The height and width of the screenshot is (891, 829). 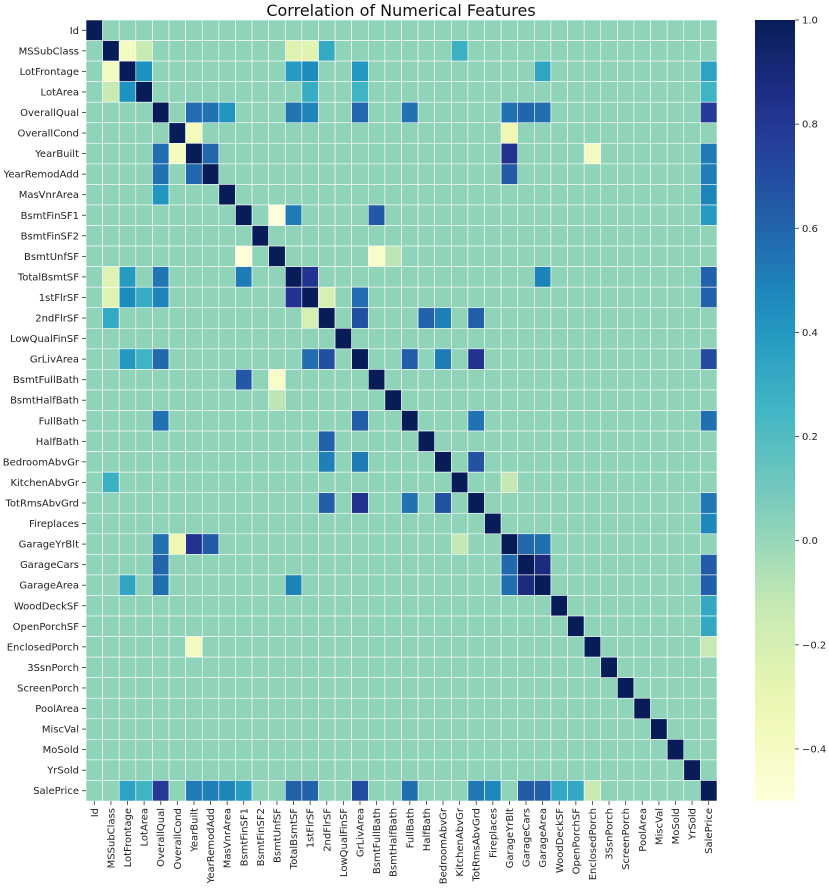 What do you see at coordinates (56, 154) in the screenshot?
I see `y-tick-label: YearBuilt` at bounding box center [56, 154].